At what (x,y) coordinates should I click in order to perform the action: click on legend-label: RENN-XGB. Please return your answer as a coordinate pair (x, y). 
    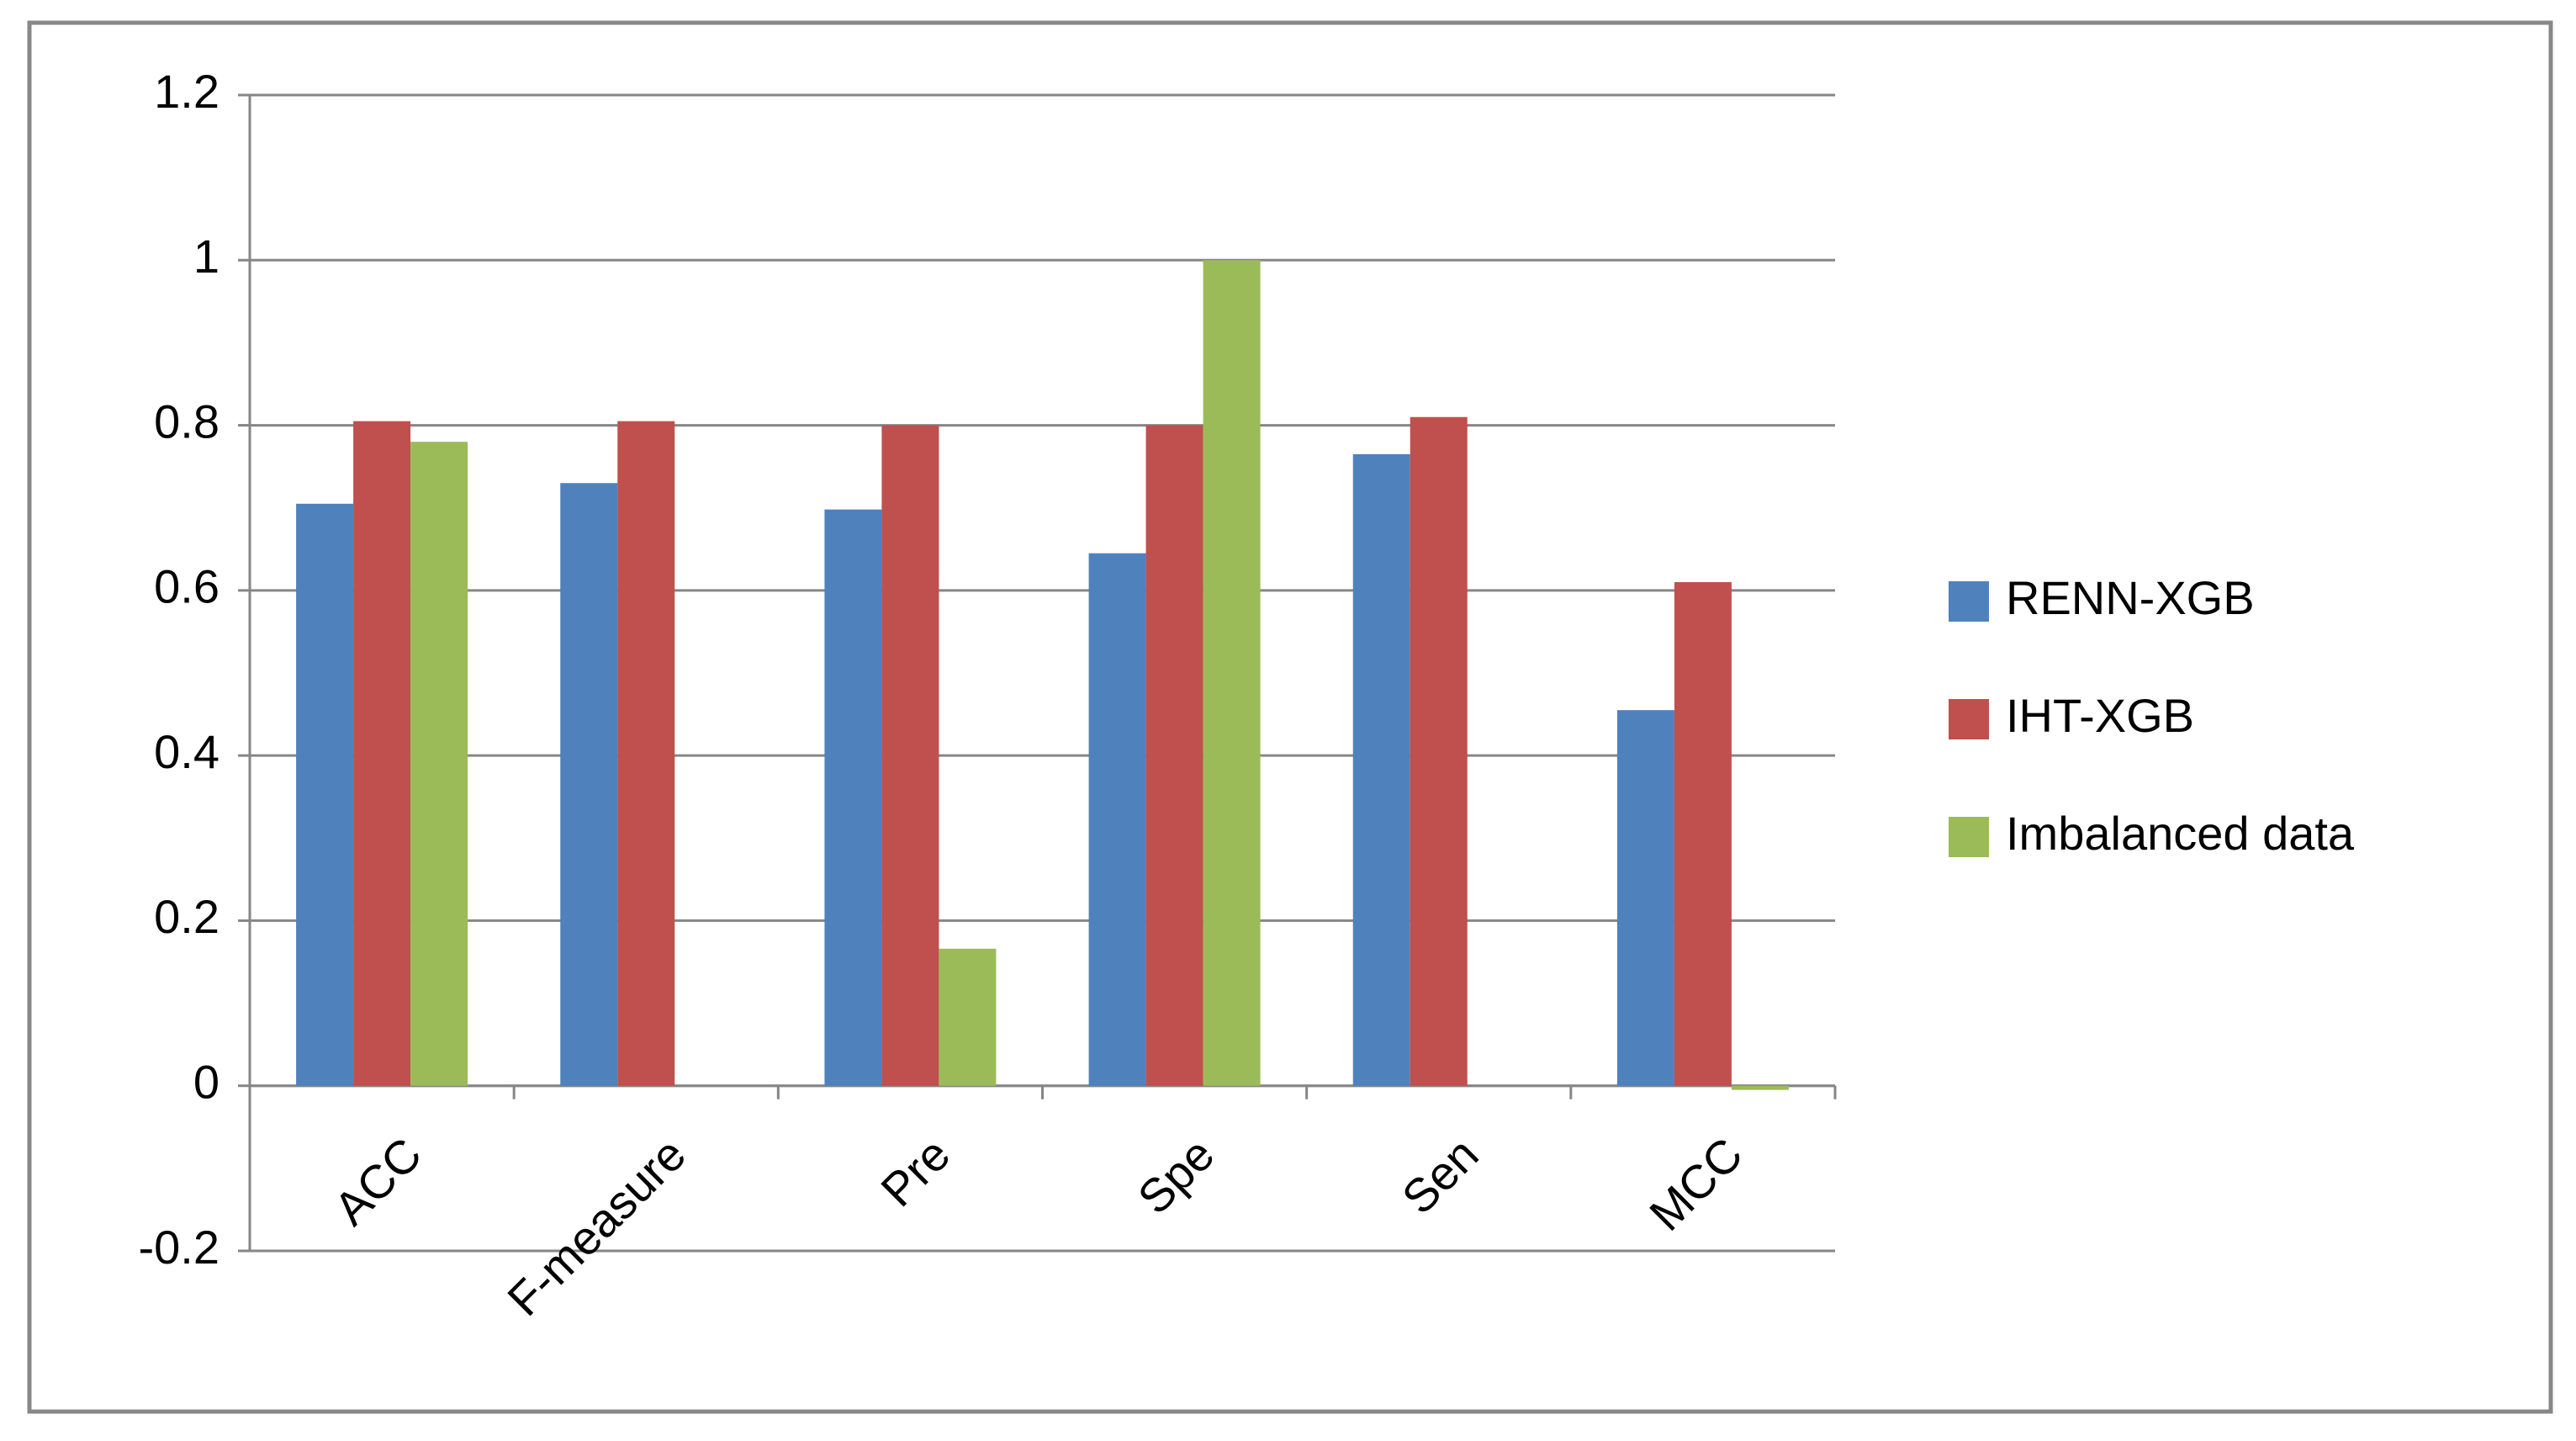
    Looking at the image, I should click on (2130, 597).